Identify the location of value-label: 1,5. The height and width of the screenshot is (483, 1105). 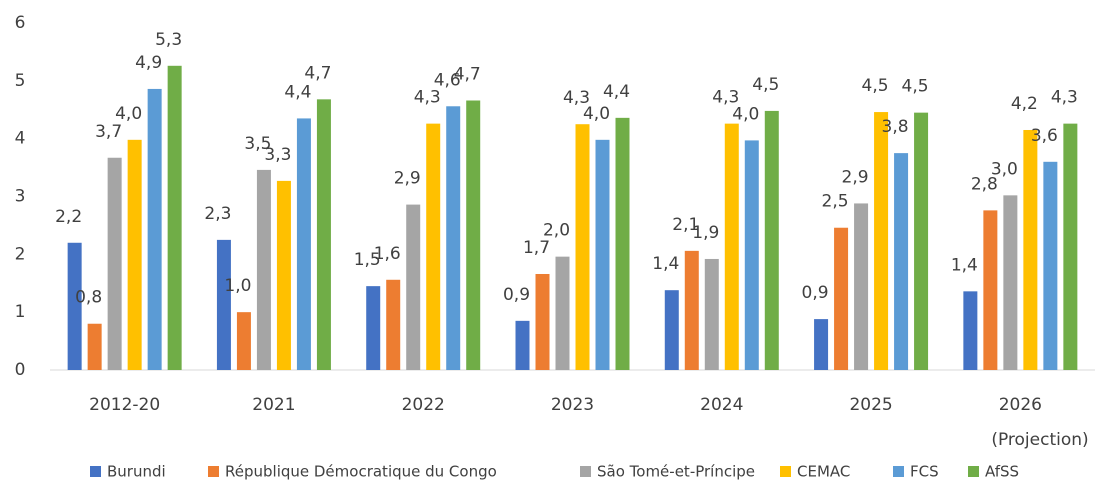
(367, 260).